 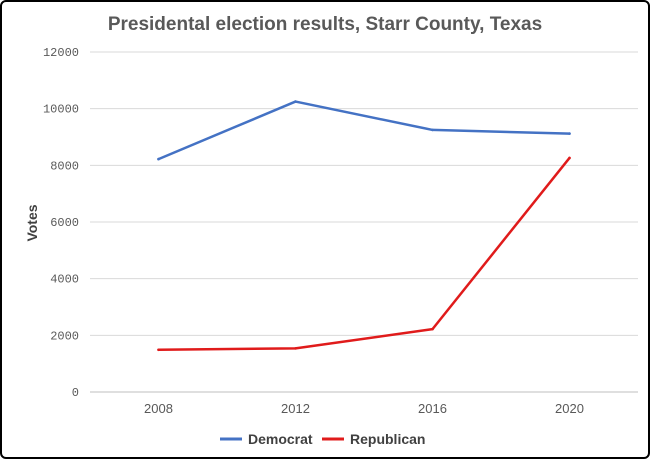 I want to click on y-tick-label: 12000, so click(x=61, y=53).